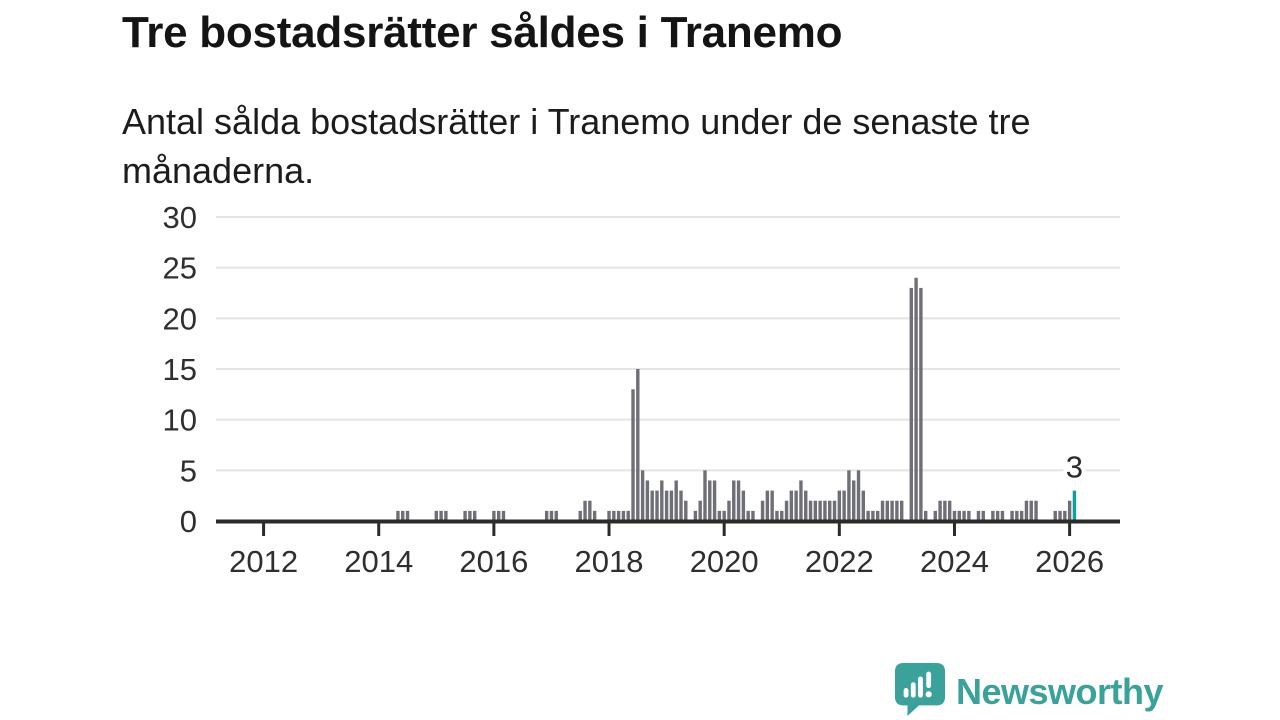 The height and width of the screenshot is (720, 1280). Describe the element at coordinates (954, 561) in the screenshot. I see `x-tick-label: 2024` at that location.